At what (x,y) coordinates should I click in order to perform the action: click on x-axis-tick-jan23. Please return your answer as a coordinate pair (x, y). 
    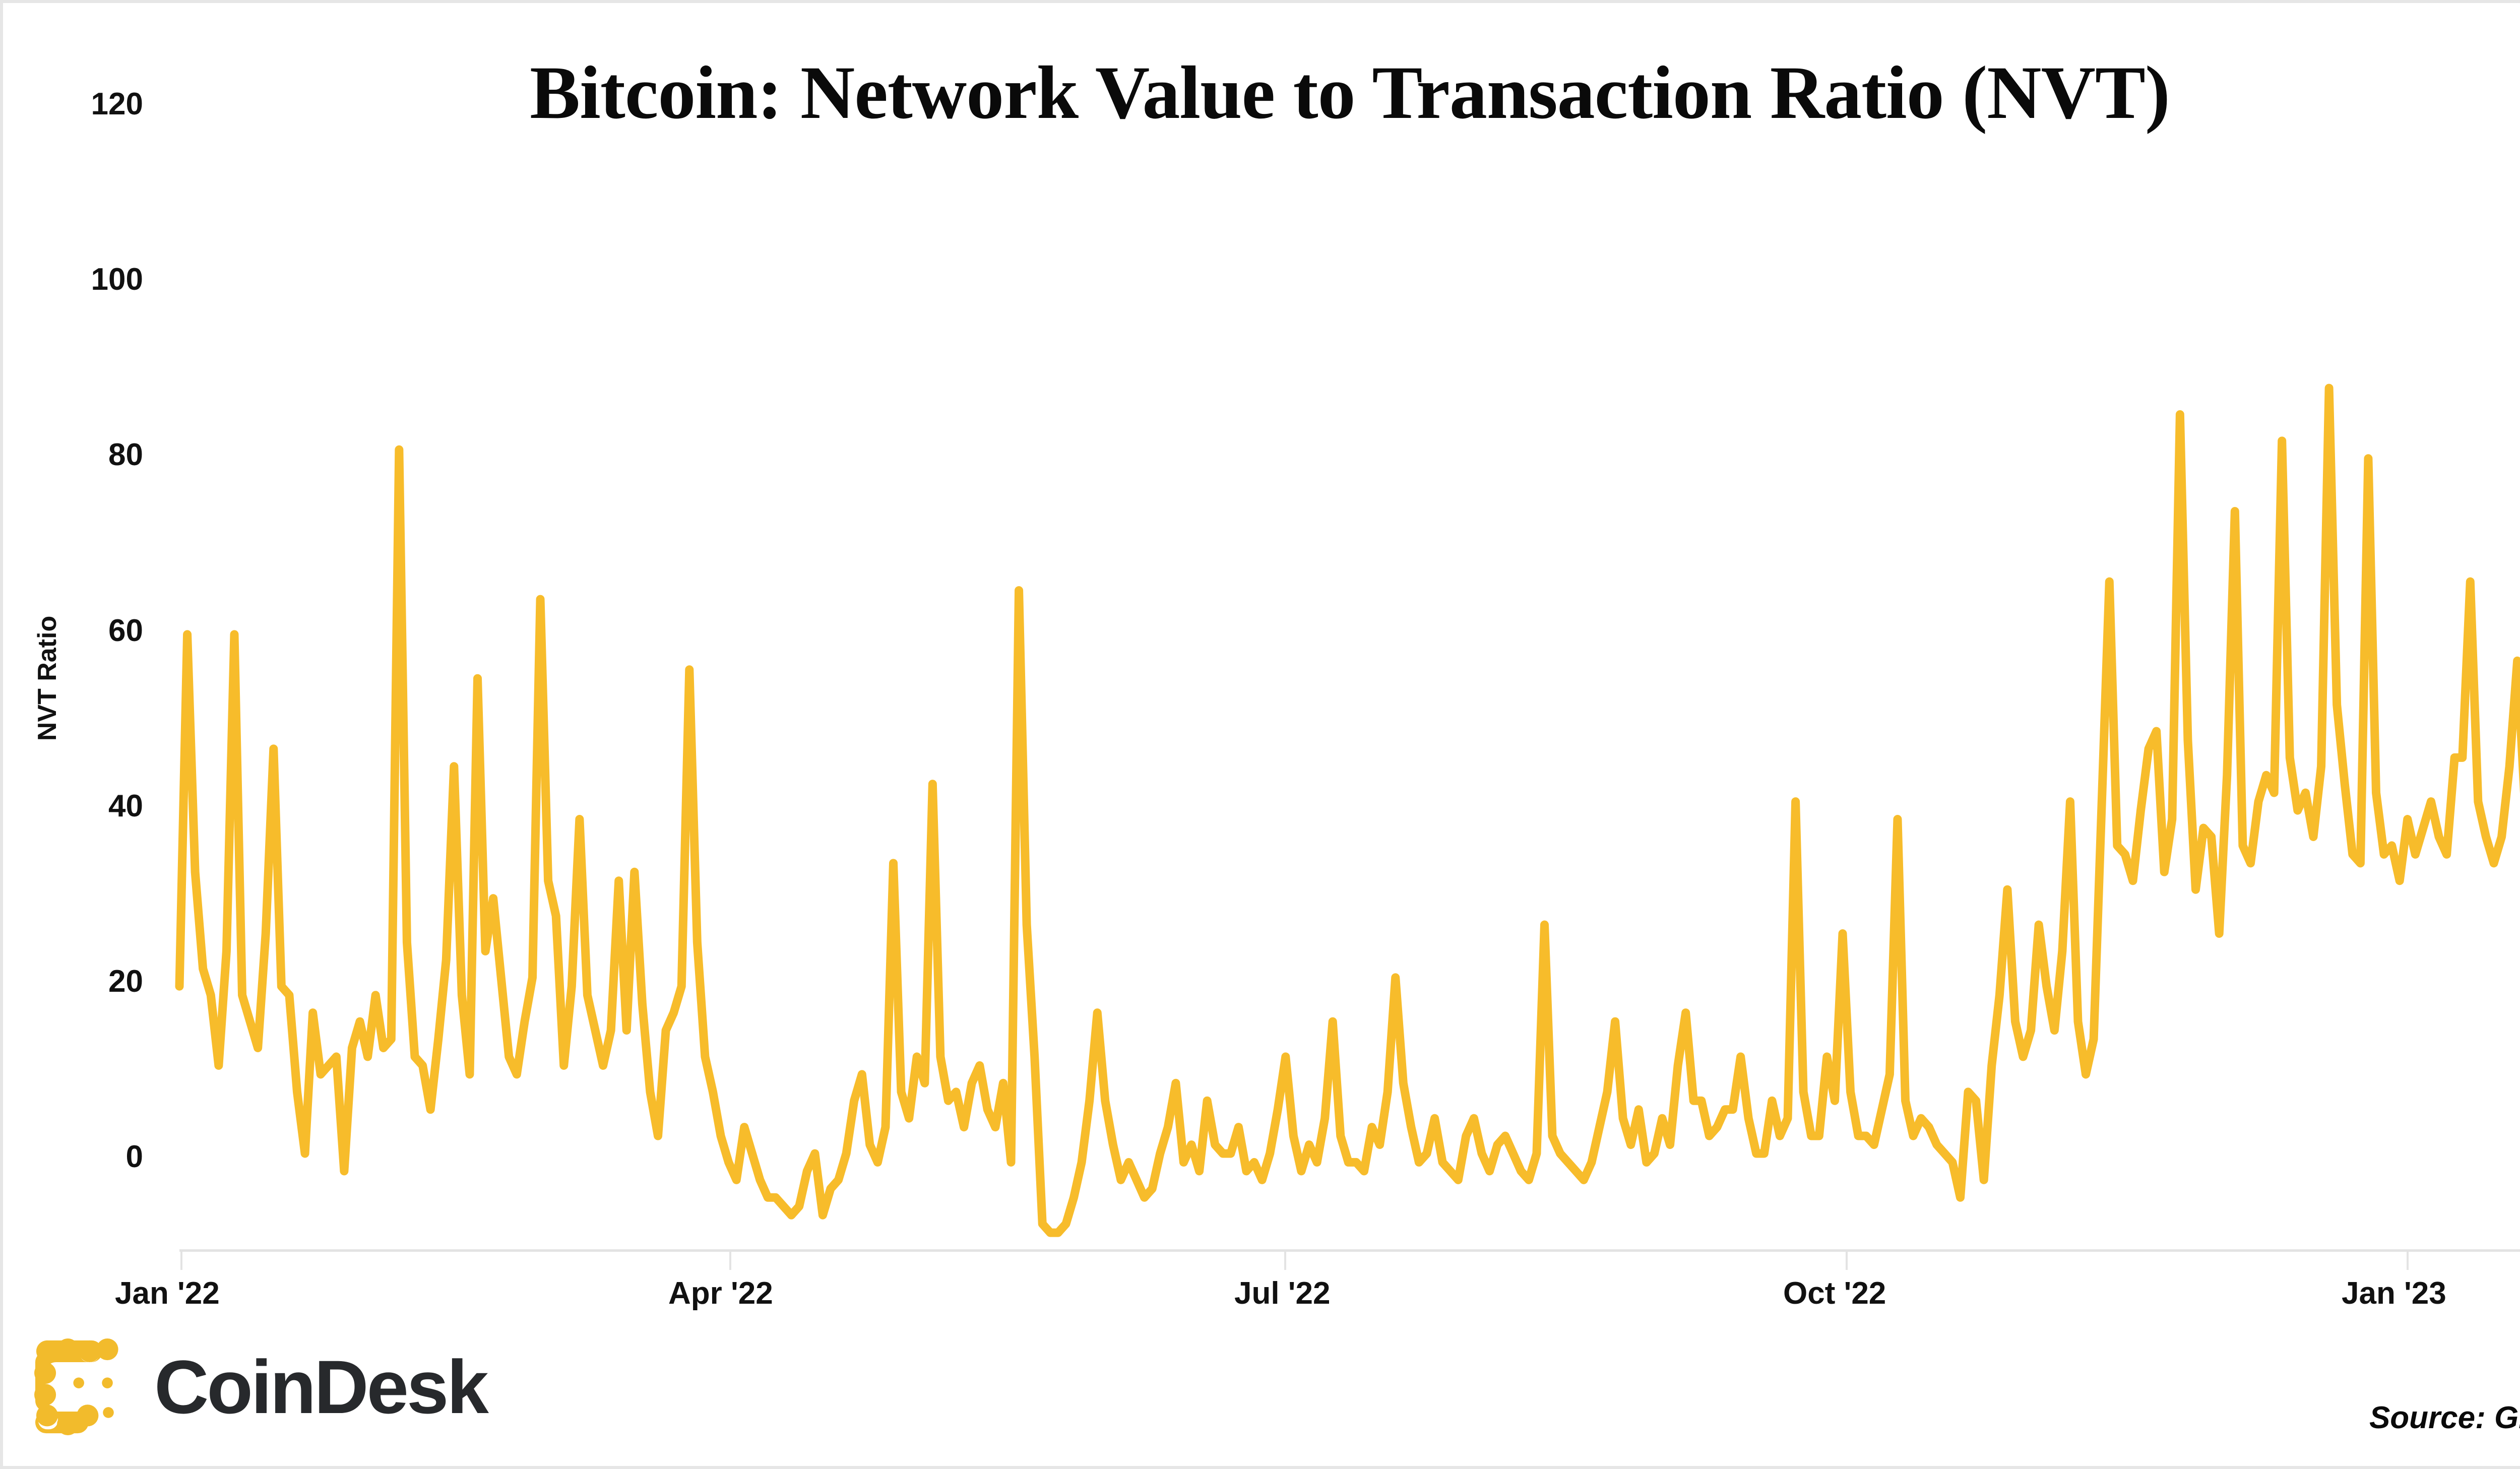
    Looking at the image, I should click on (2408, 1261).